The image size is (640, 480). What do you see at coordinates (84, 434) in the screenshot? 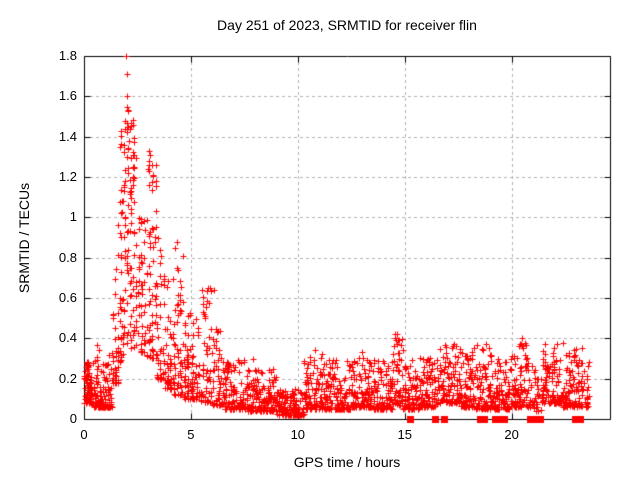
I see `x-tick-label-0: 0` at bounding box center [84, 434].